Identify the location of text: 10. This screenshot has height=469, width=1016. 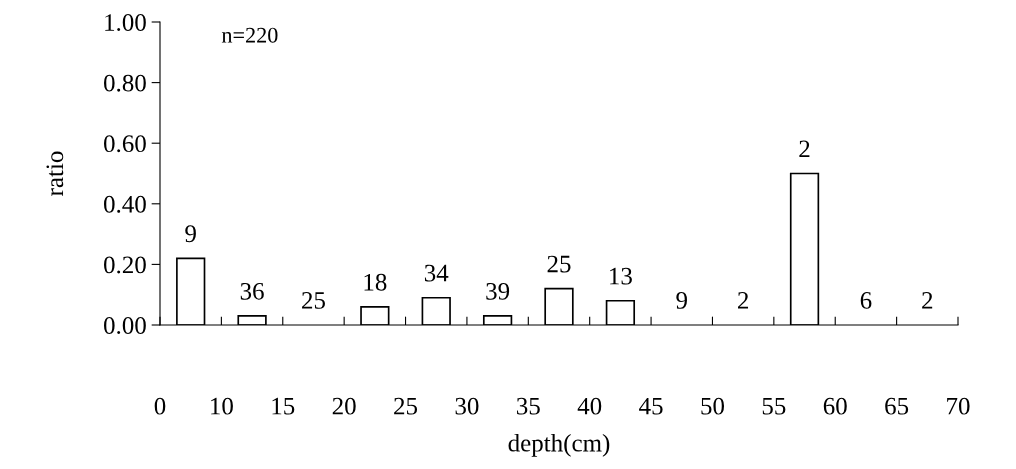
(222, 406).